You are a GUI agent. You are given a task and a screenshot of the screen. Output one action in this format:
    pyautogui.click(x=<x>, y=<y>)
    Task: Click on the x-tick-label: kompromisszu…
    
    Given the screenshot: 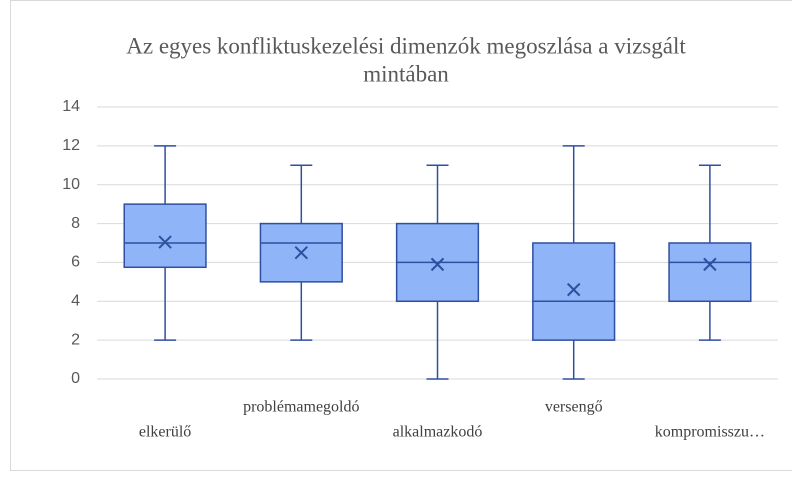 What is the action you would take?
    pyautogui.click(x=710, y=432)
    